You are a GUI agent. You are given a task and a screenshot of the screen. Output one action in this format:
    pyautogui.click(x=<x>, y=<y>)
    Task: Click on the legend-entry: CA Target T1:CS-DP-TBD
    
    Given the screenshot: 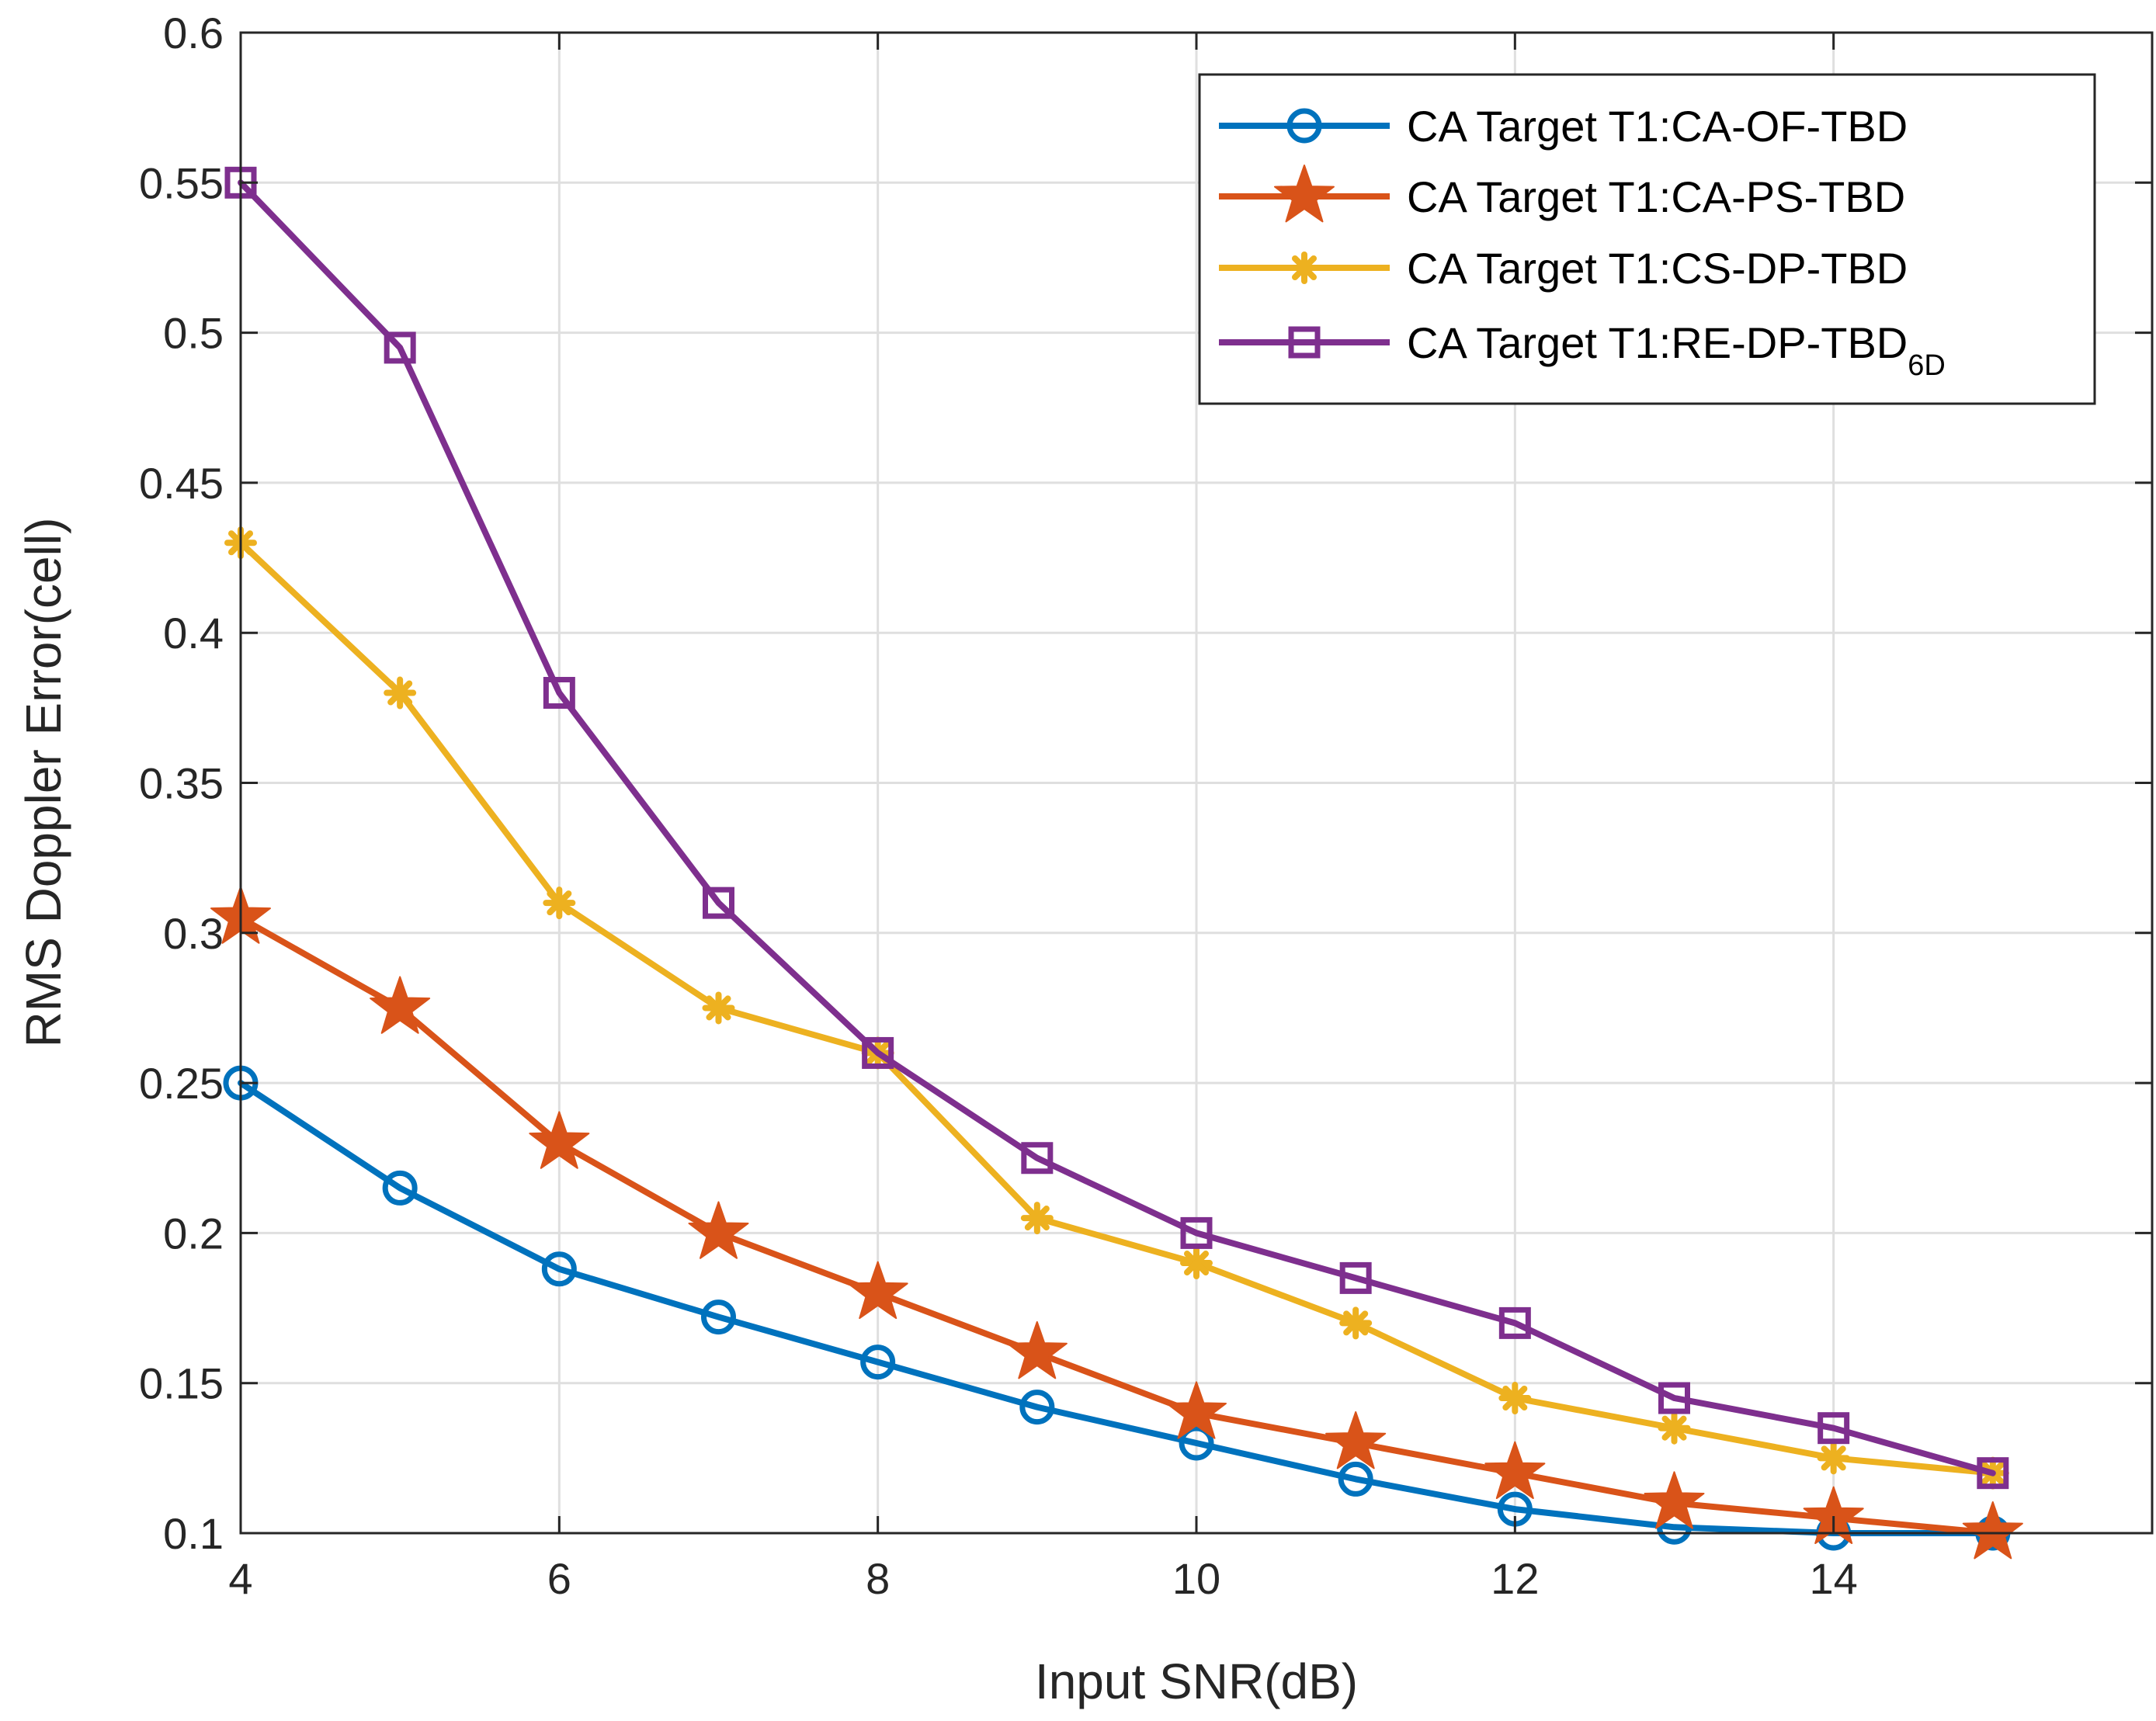 What is the action you would take?
    pyautogui.click(x=1563, y=268)
    